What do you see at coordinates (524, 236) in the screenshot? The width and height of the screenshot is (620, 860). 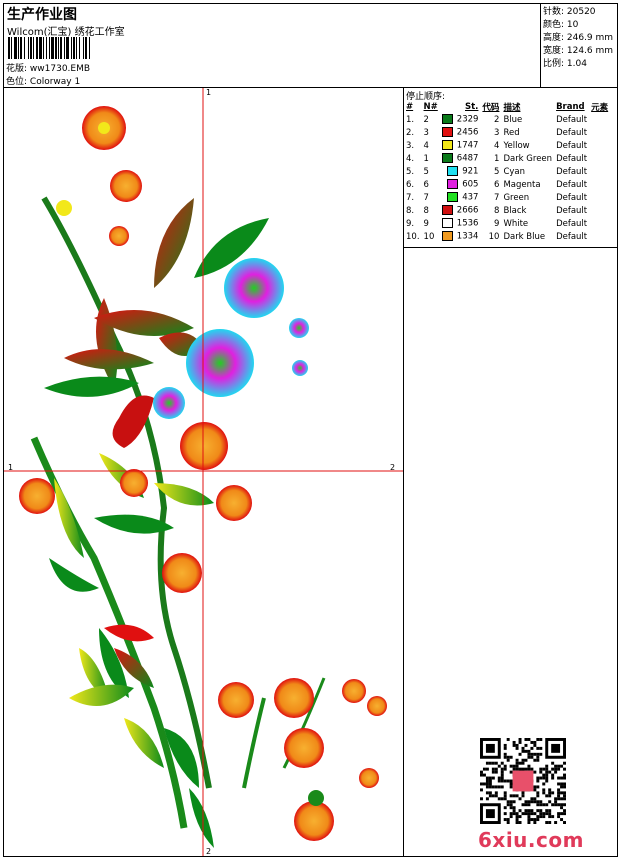 I see `color-description: Dark Blue` at bounding box center [524, 236].